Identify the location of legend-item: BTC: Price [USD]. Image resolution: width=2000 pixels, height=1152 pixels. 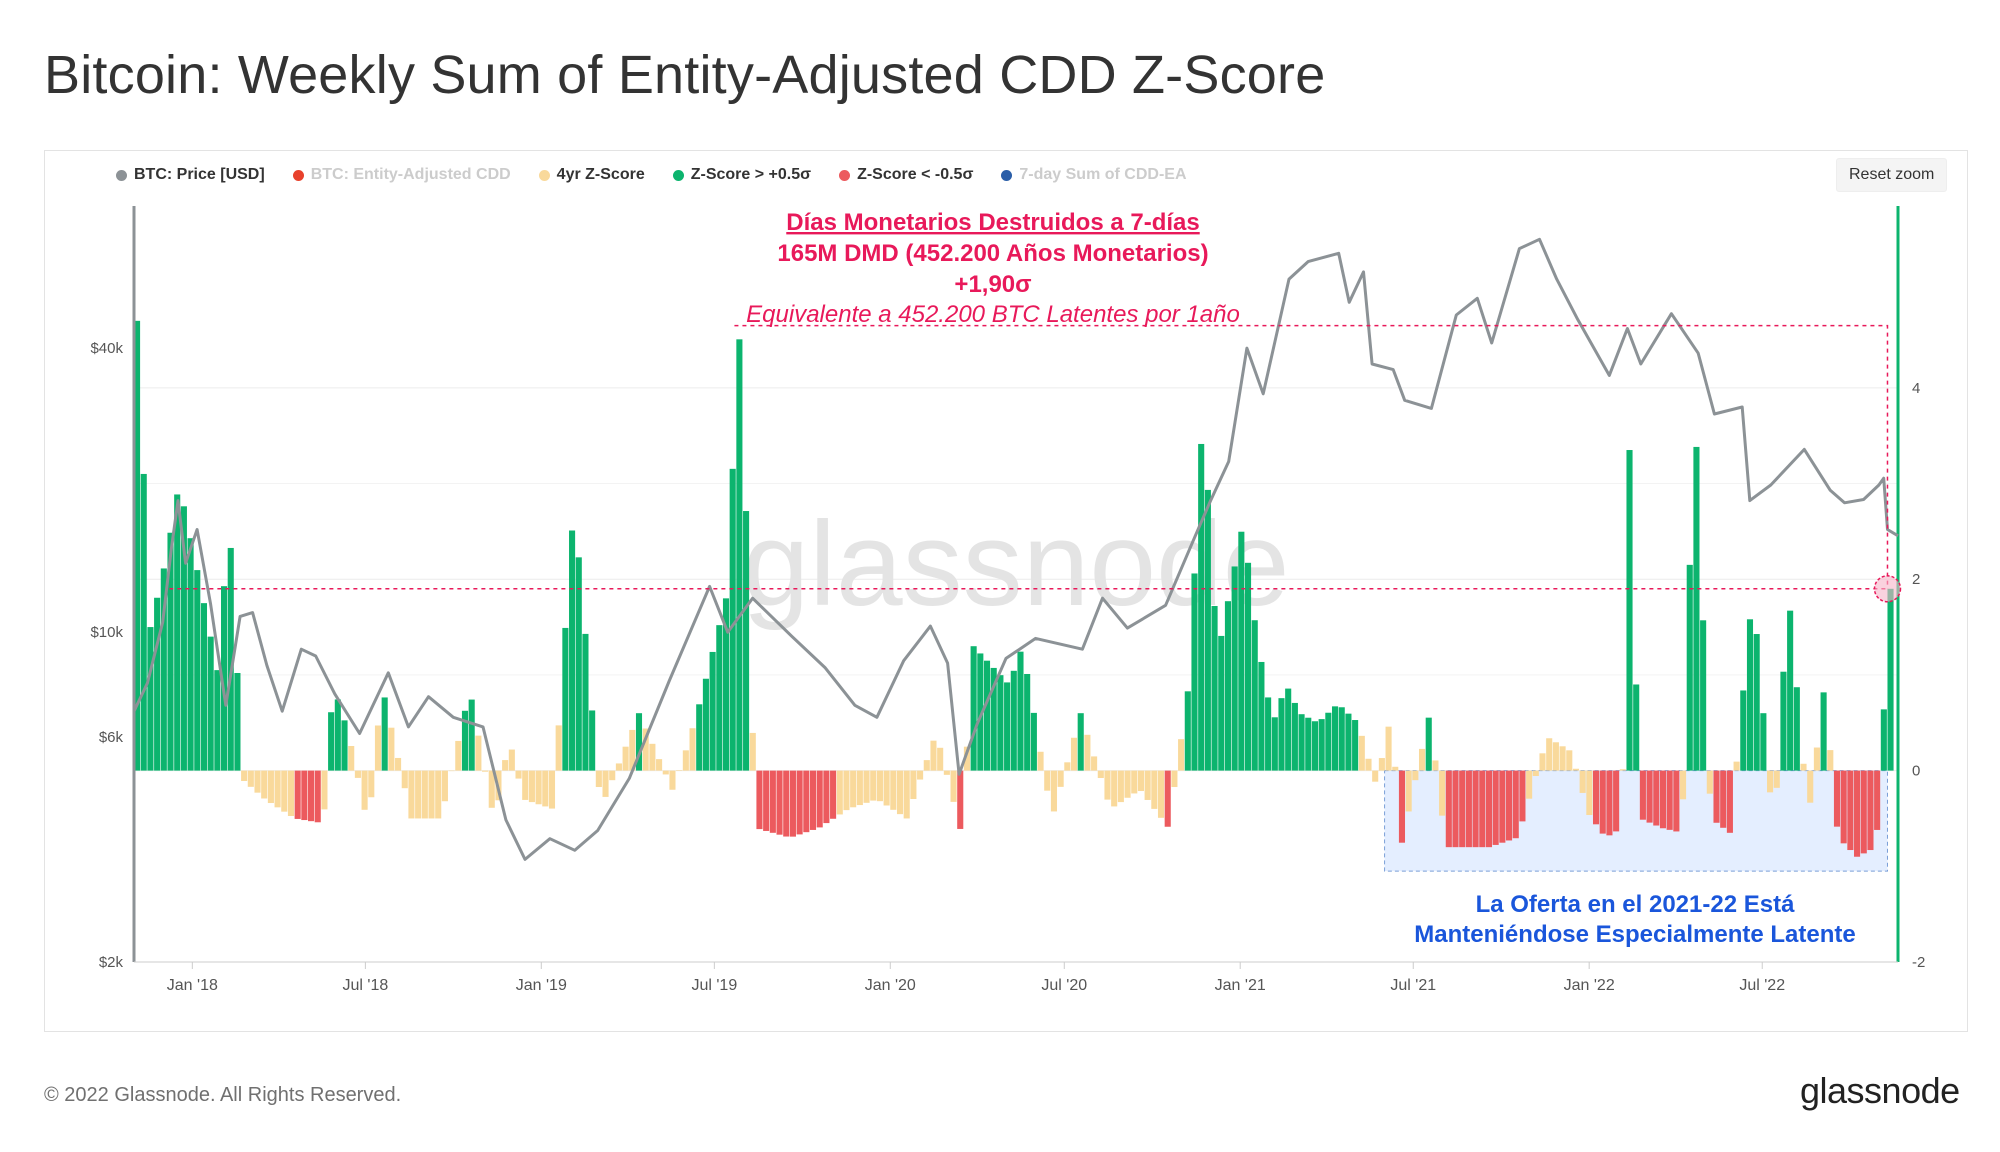
(190, 175).